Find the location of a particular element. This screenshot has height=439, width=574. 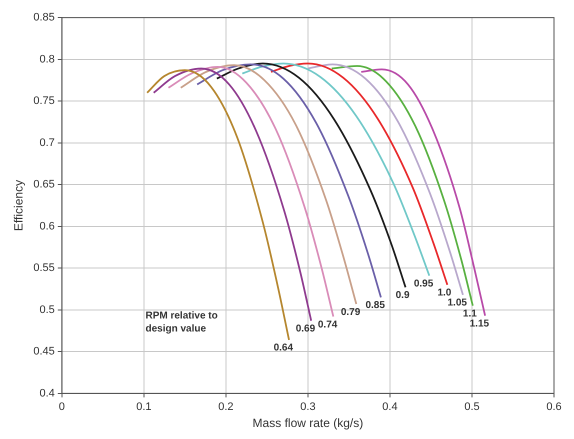

y-tick-label: 0.65 is located at coordinates (44, 184).